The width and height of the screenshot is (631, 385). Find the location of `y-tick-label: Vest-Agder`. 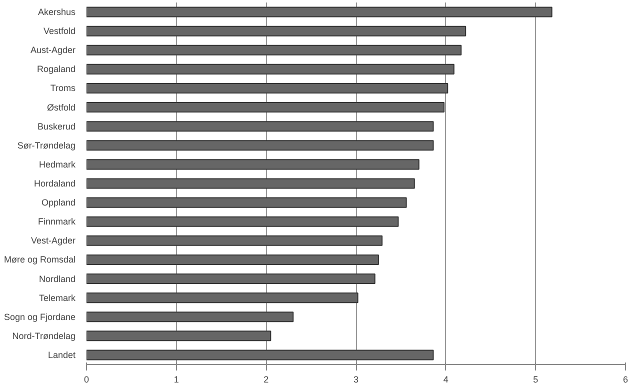

y-tick-label: Vest-Agder is located at coordinates (53, 241).